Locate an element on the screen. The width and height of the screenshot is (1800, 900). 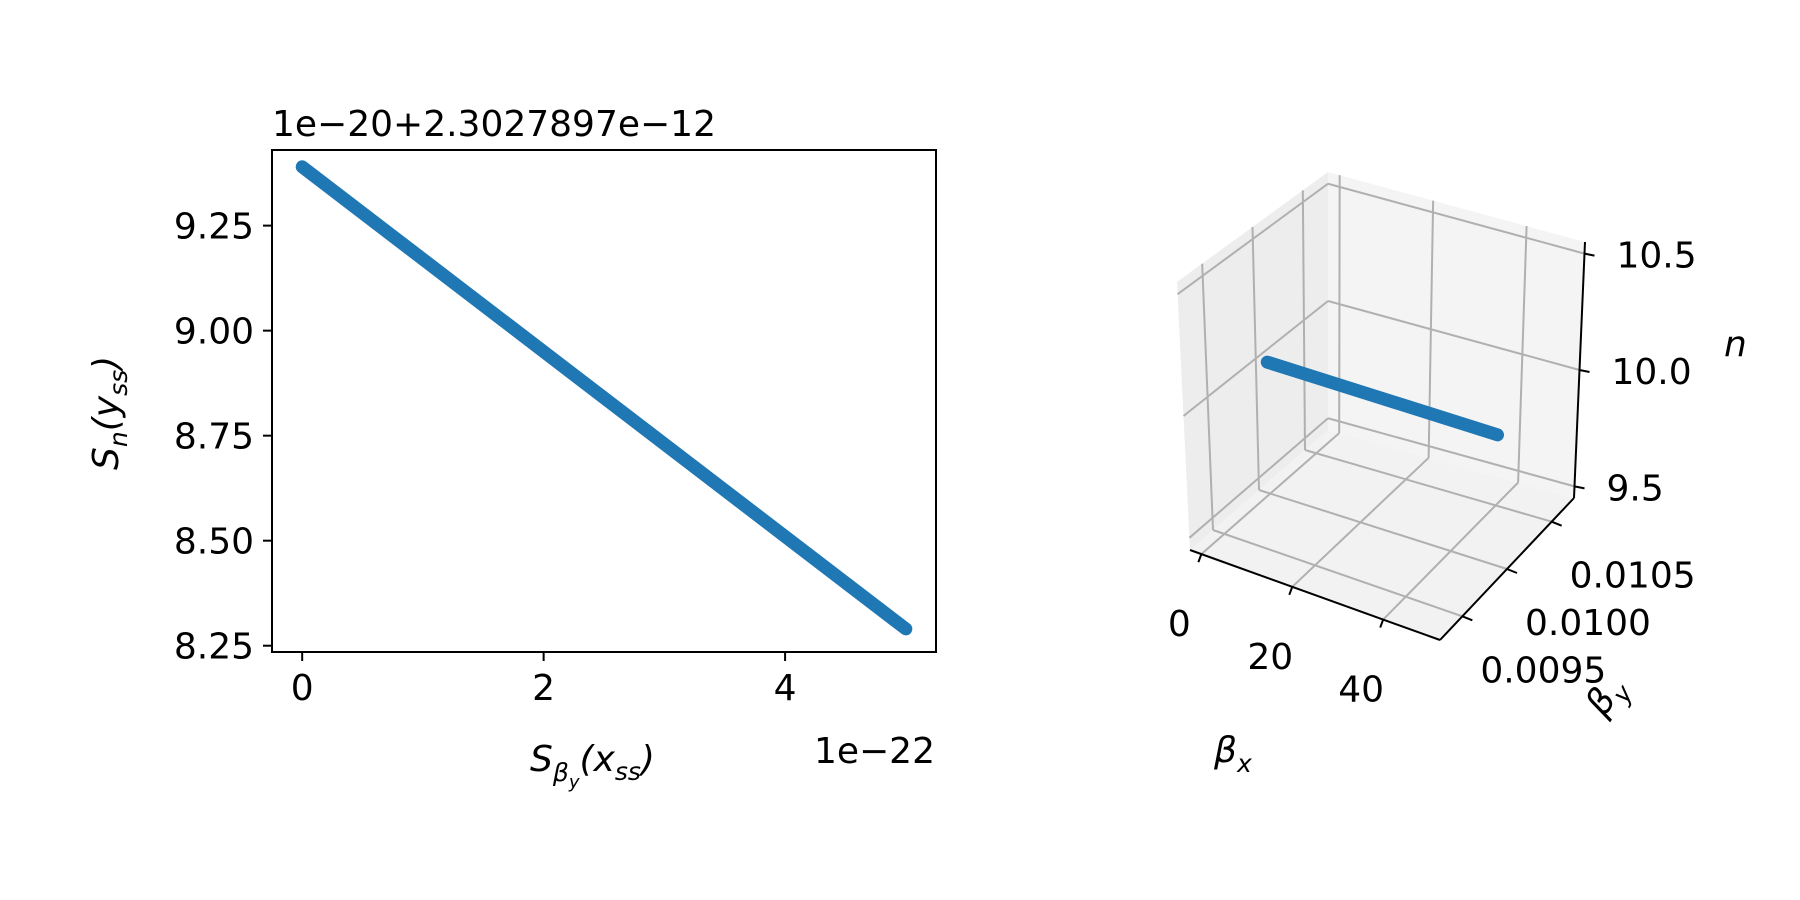
x-tick-label: 4 is located at coordinates (785, 688).